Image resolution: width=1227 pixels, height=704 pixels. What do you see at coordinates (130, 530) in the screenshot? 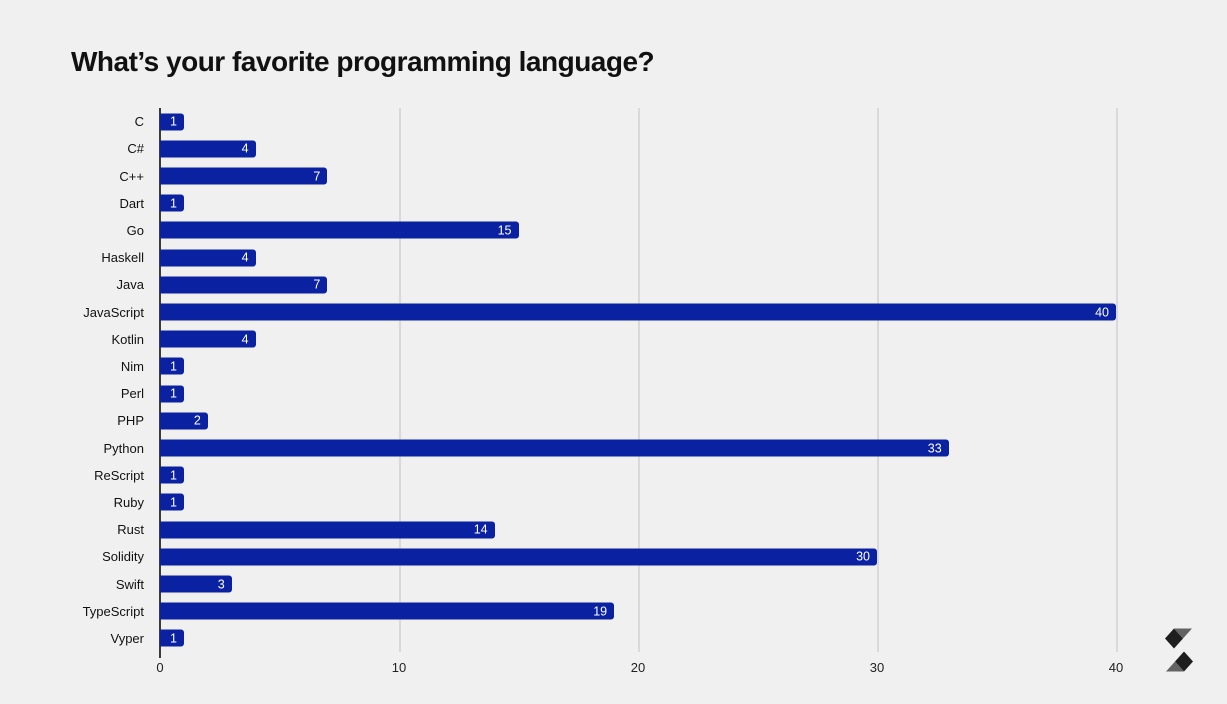
I see `category-label: Rust` at bounding box center [130, 530].